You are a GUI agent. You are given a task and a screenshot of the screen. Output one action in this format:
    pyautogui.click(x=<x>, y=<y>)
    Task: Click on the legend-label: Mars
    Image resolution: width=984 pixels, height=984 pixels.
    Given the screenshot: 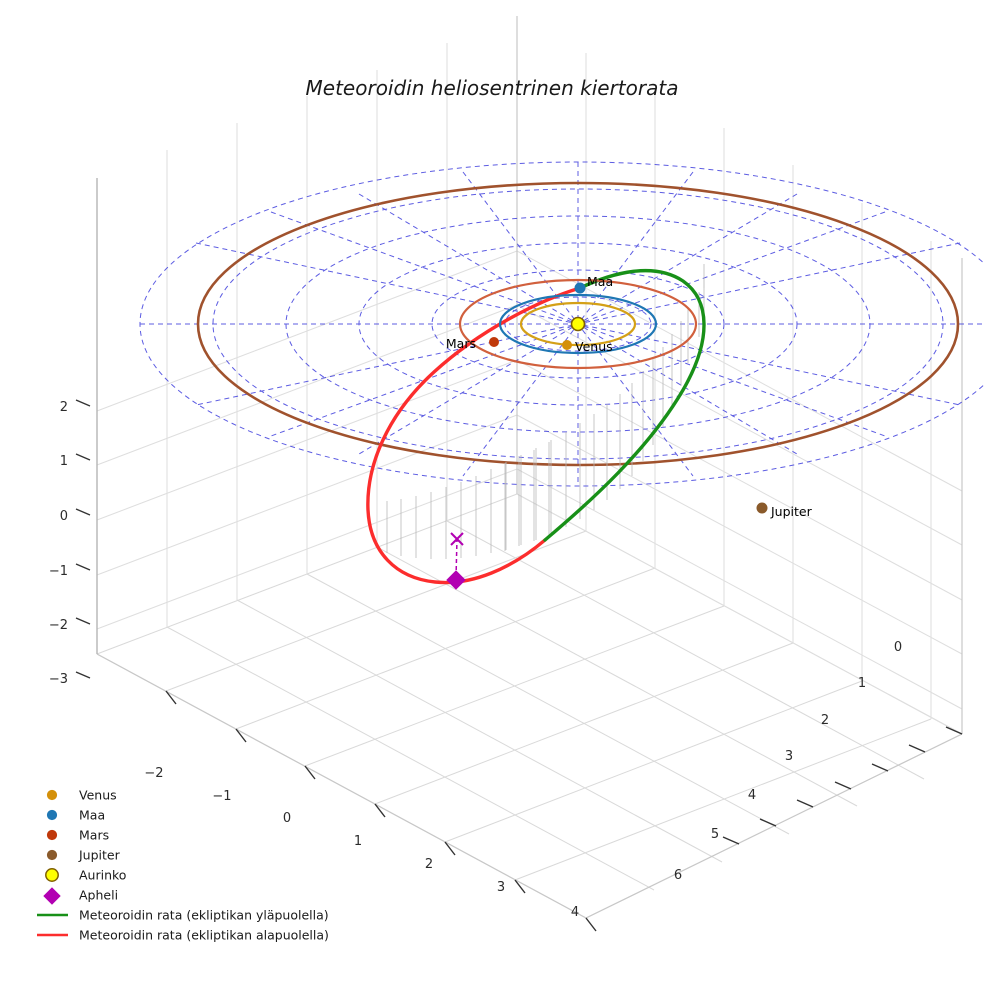 What is the action you would take?
    pyautogui.click(x=94, y=835)
    